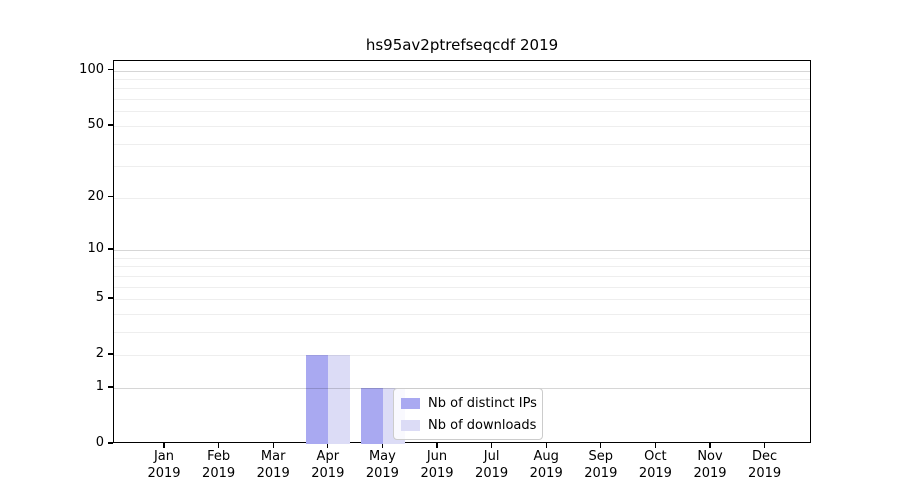  I want to click on x-axis-tick-label: Aug 2019, so click(546, 465).